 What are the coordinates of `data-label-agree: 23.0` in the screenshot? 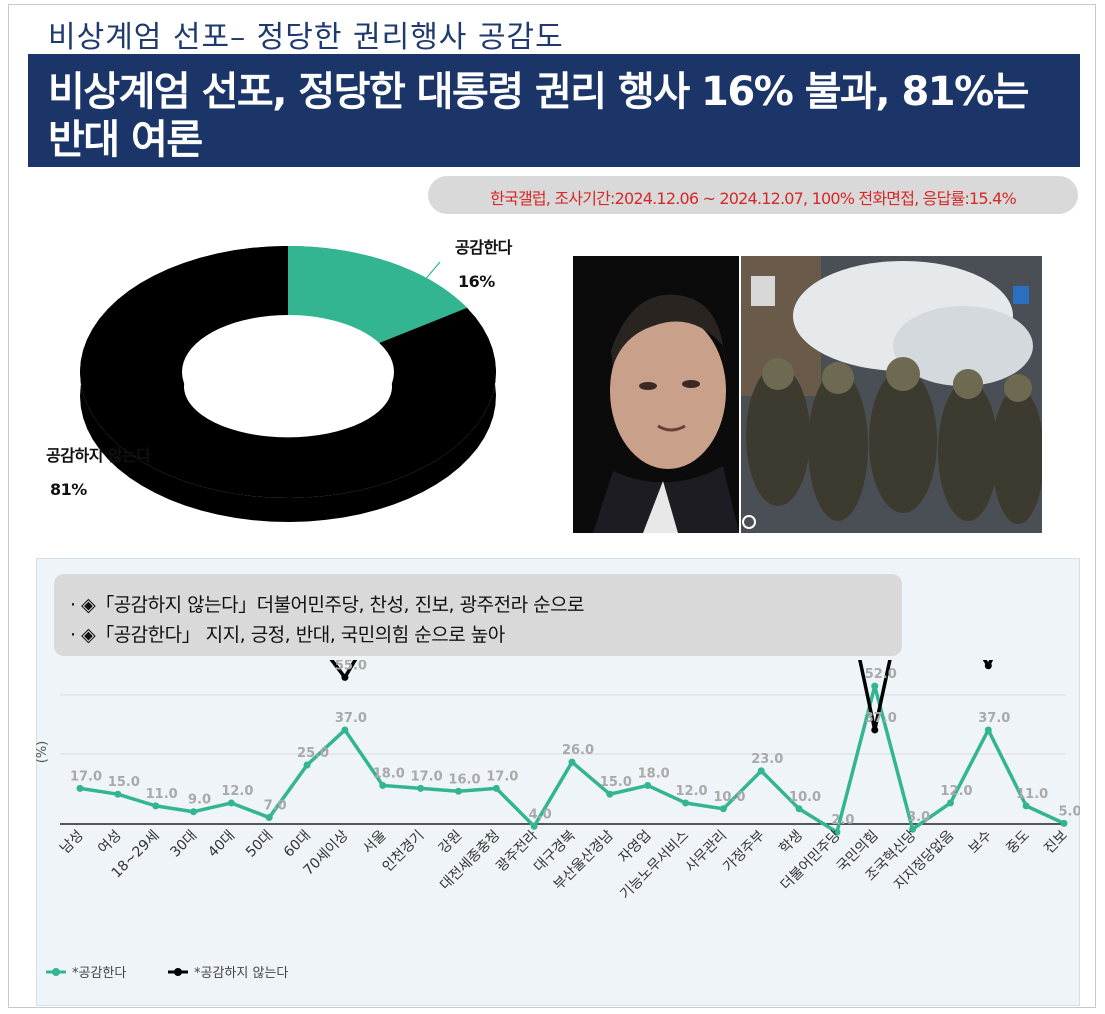 It's located at (767, 759).